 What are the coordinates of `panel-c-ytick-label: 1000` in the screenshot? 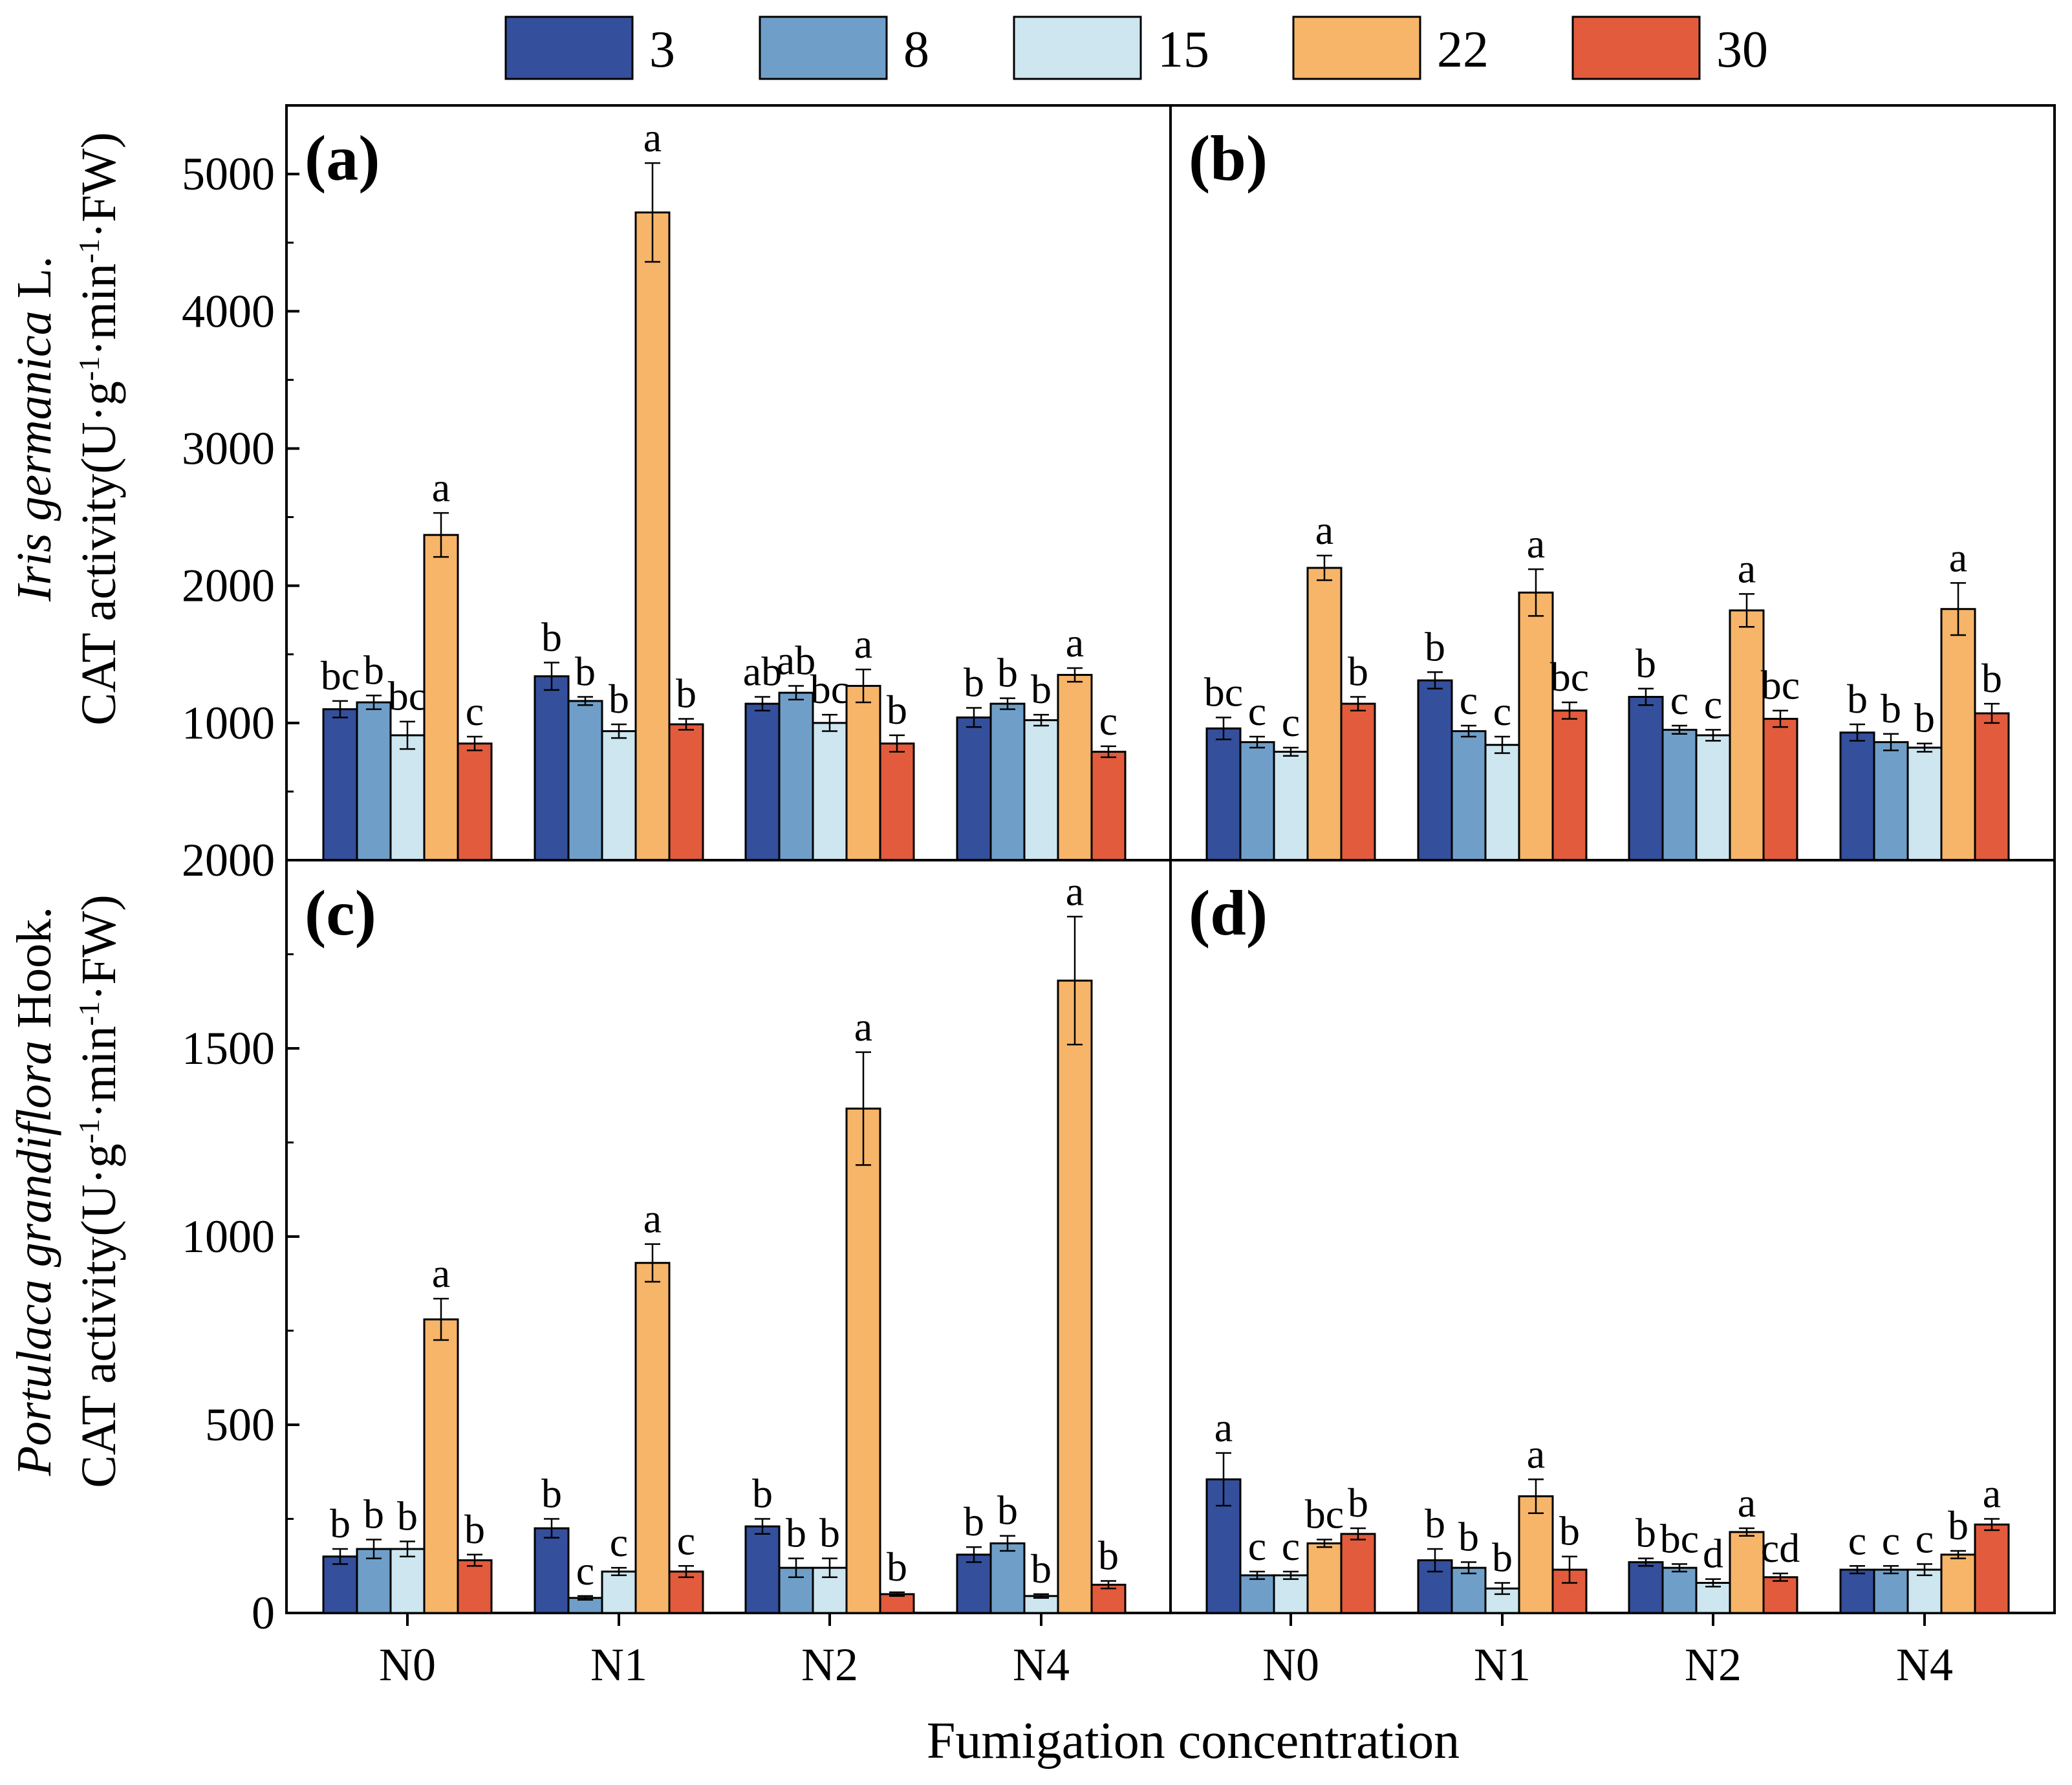 It's located at (228, 1236).